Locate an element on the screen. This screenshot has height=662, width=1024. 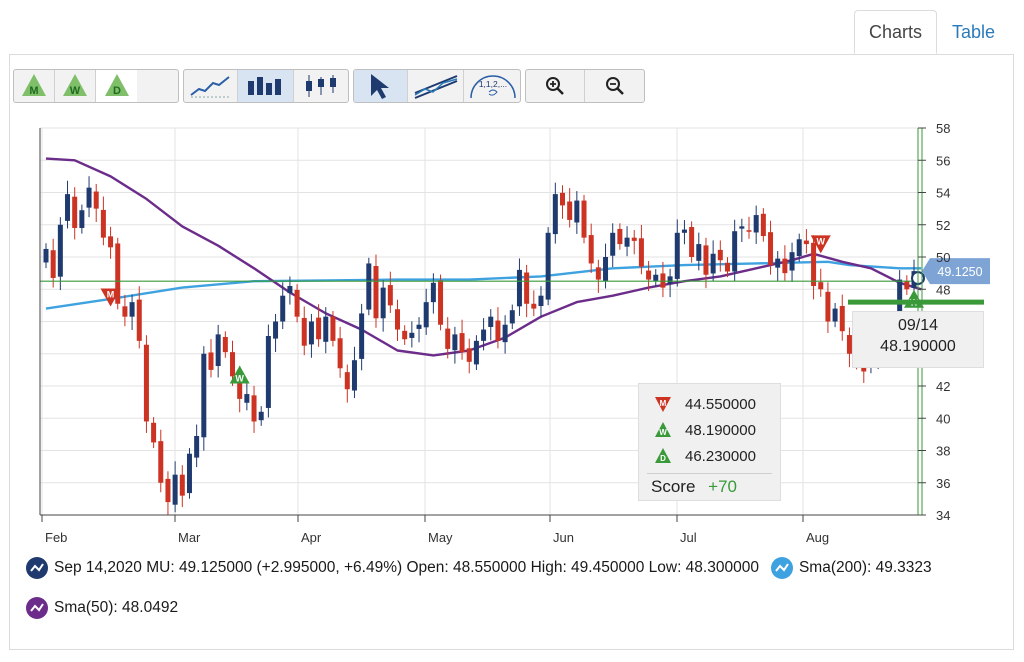
zoom-out-button is located at coordinates (614, 86).